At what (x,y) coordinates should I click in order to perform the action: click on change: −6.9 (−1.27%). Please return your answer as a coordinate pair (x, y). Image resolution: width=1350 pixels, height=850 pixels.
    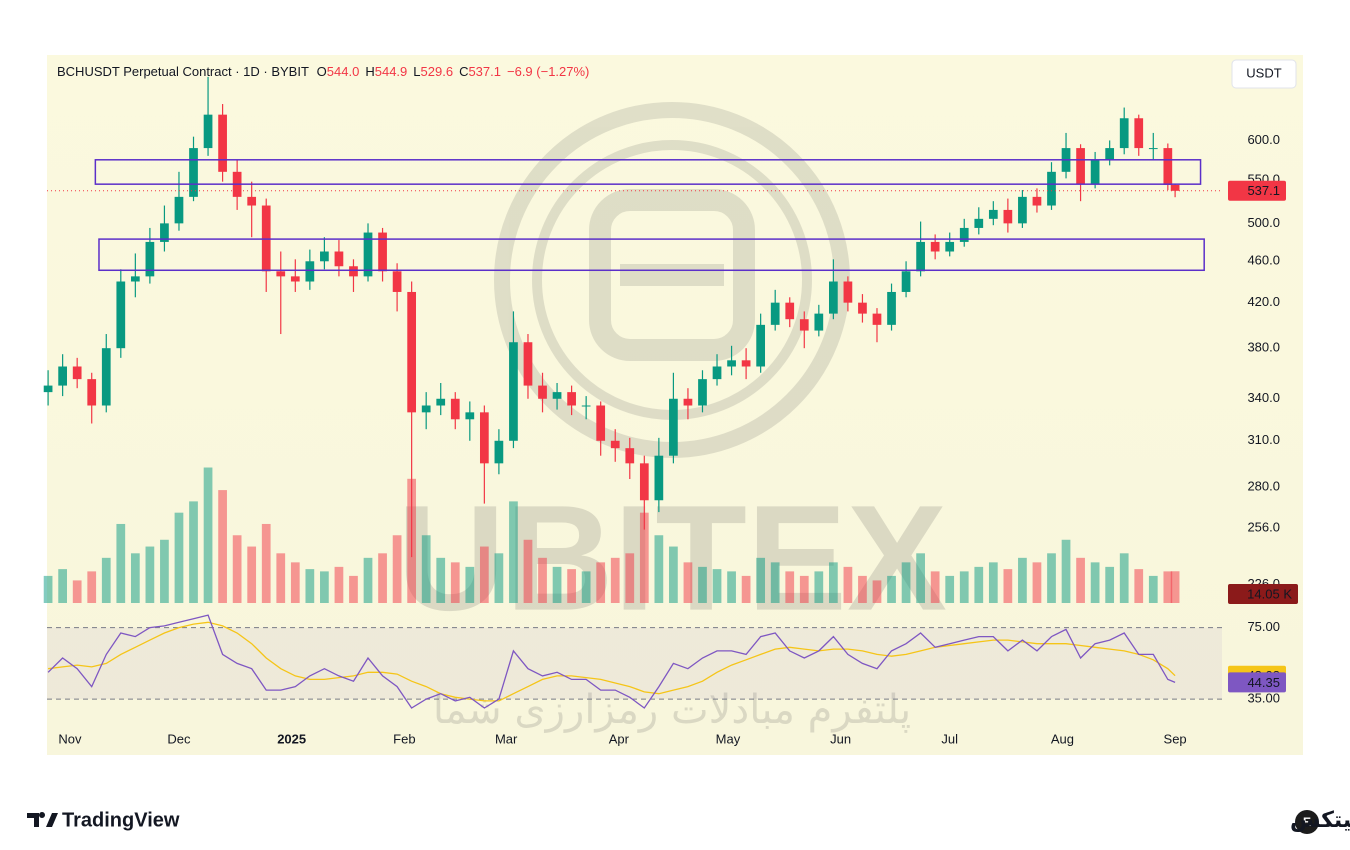
    Looking at the image, I should click on (548, 71).